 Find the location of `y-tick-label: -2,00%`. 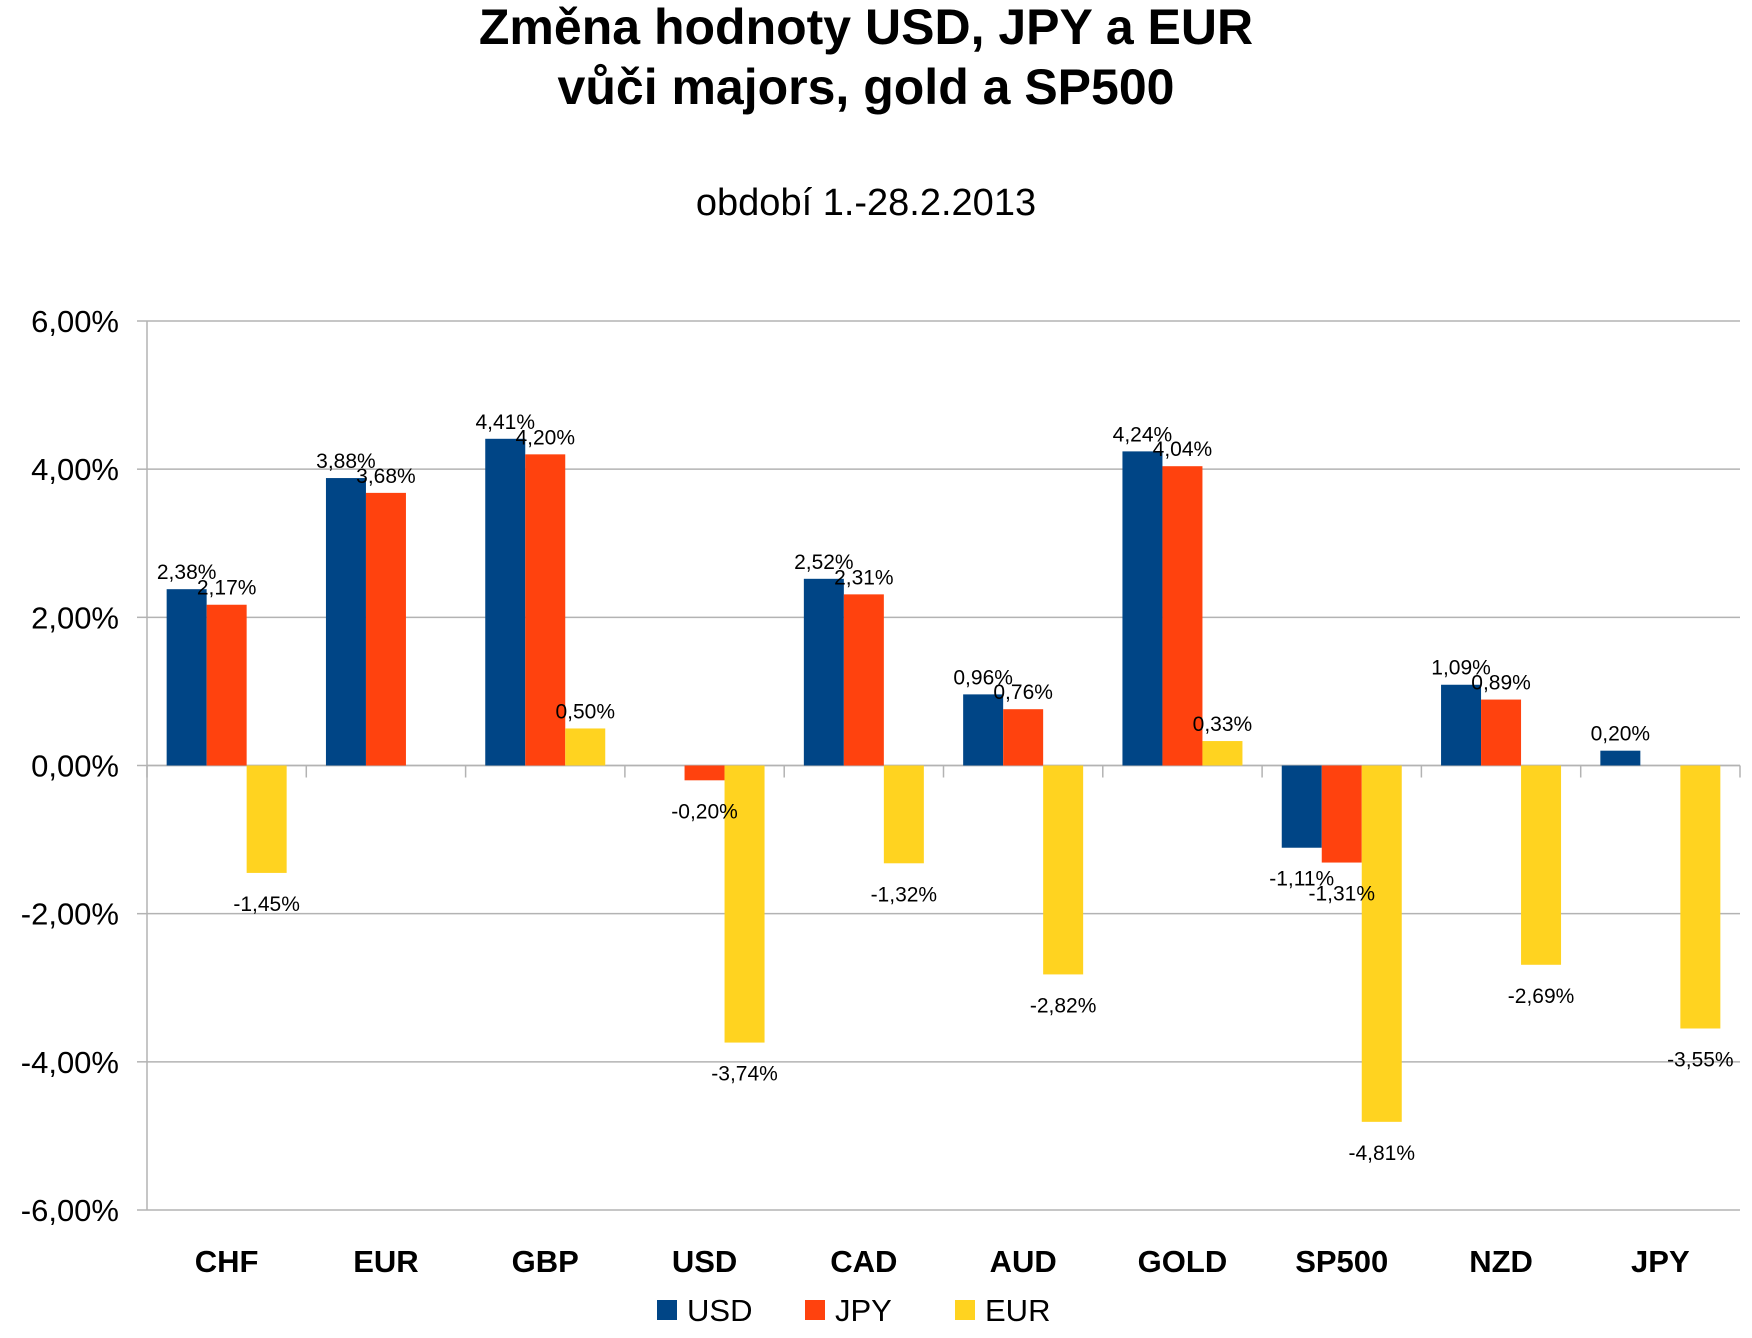

y-tick-label: -2,00% is located at coordinates (70, 914).